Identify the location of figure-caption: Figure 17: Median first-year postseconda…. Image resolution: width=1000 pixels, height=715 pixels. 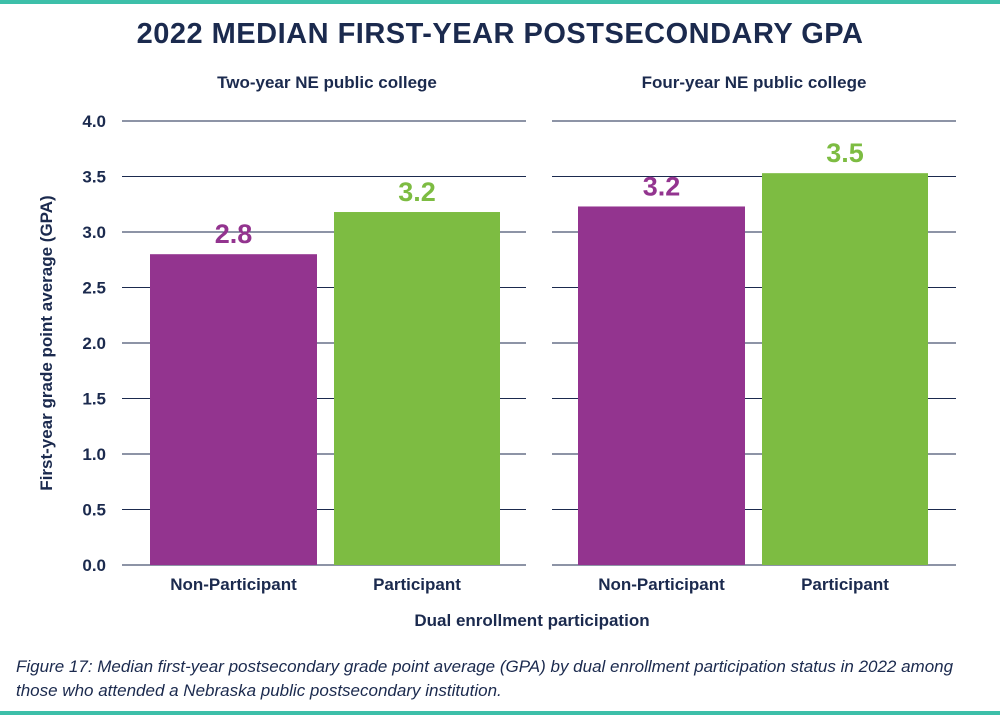
(485, 678).